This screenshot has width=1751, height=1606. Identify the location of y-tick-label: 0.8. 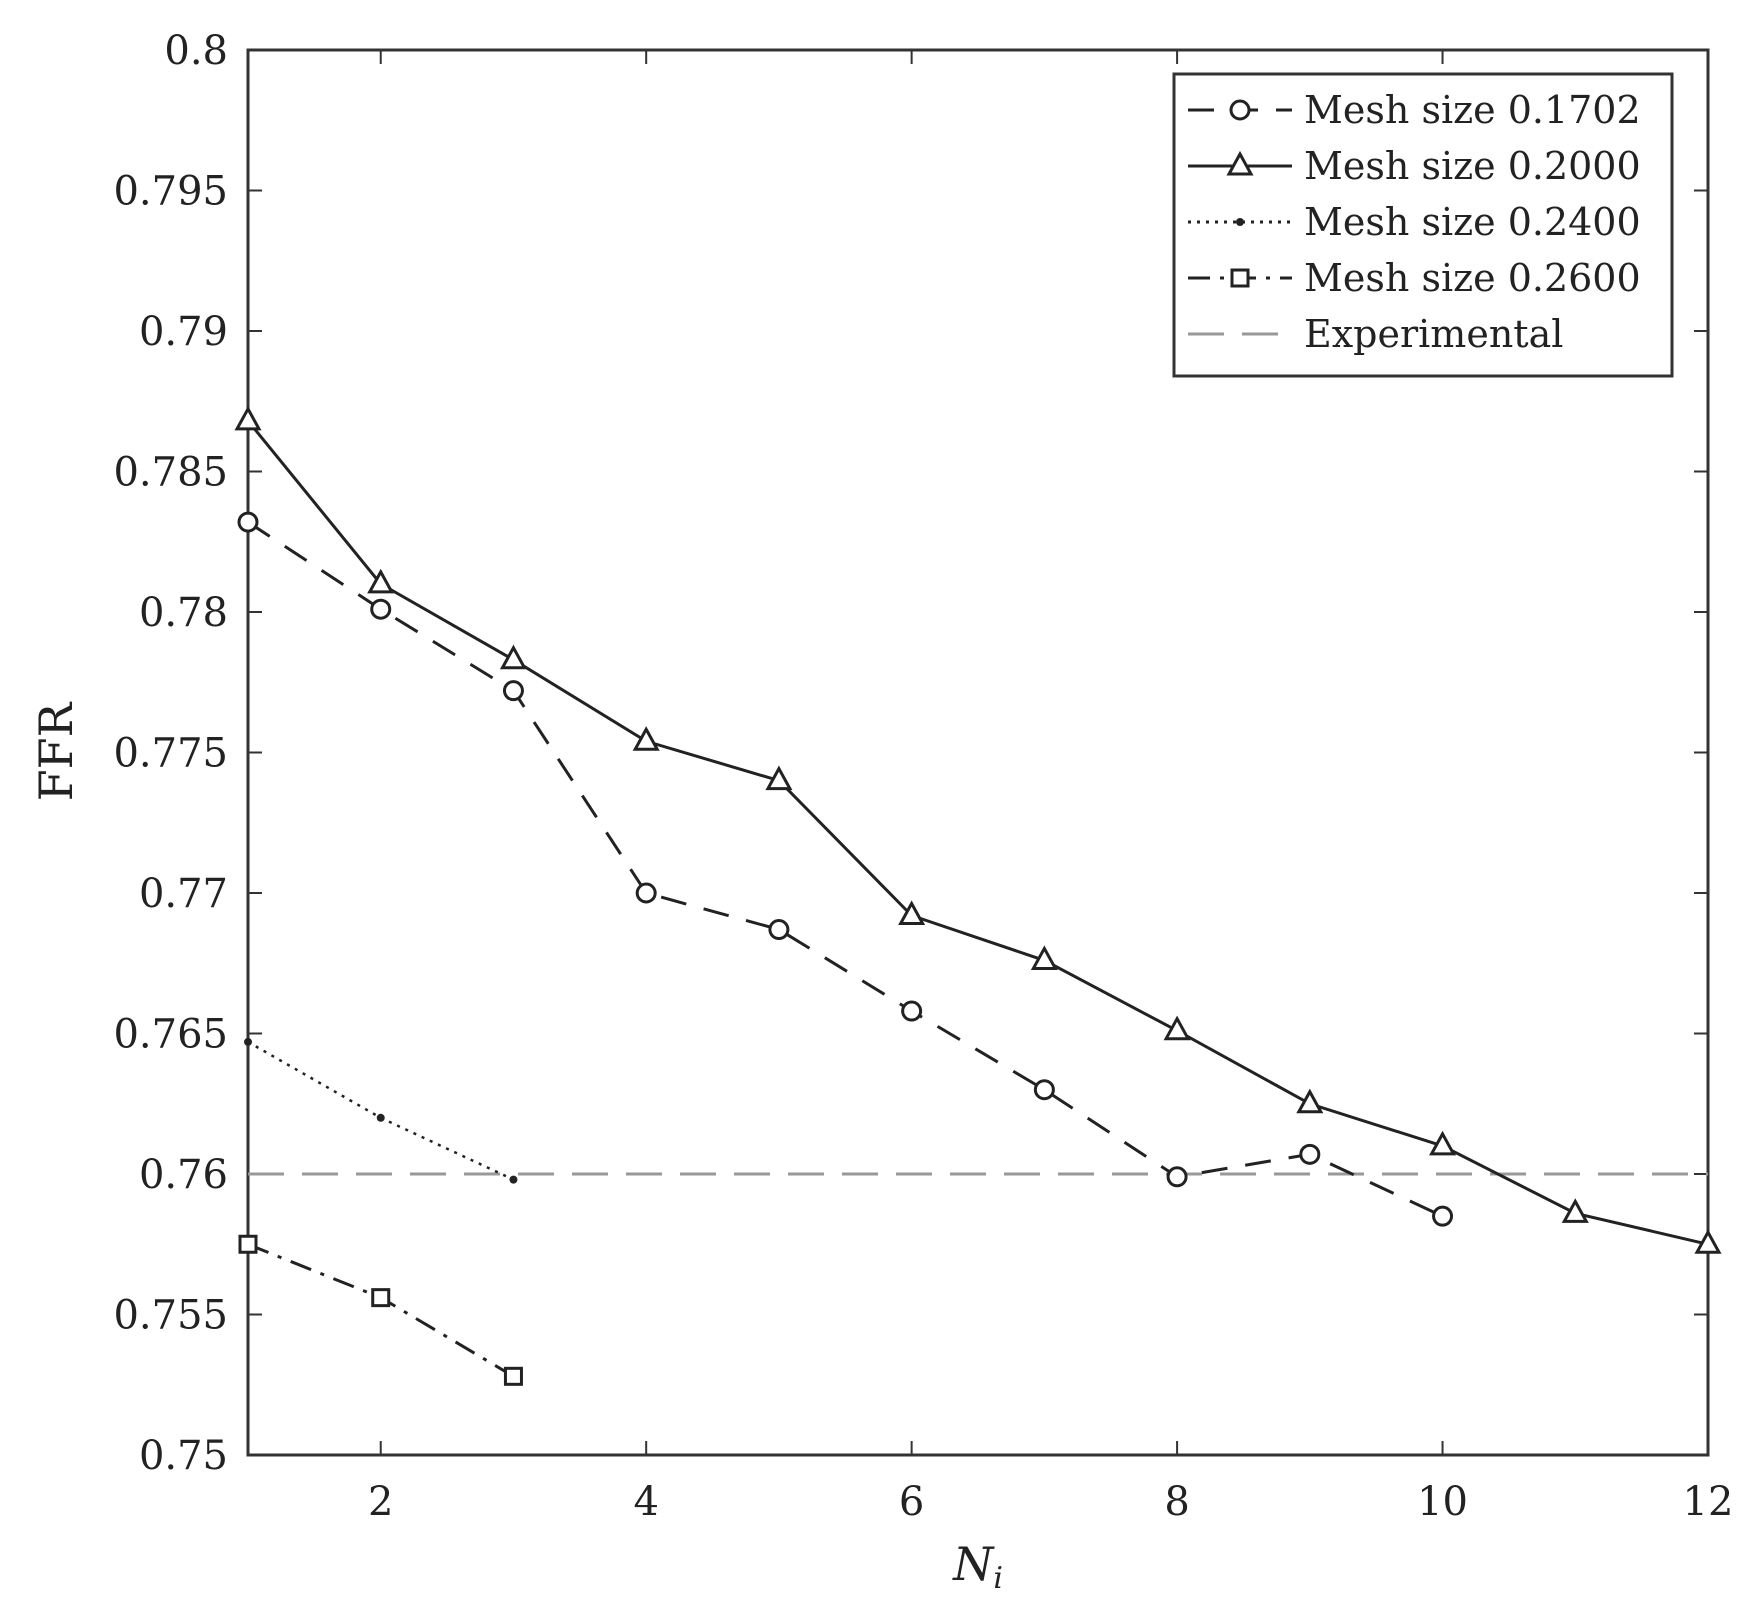
(196, 51).